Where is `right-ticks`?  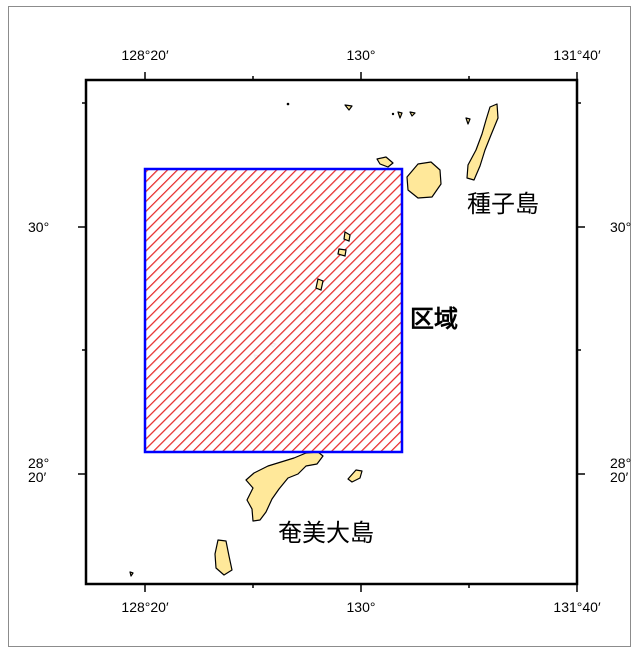
right-ticks is located at coordinates (581, 288).